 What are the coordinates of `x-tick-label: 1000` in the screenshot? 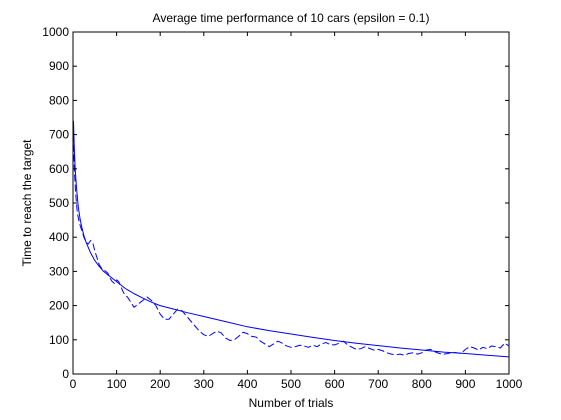 It's located at (509, 384).